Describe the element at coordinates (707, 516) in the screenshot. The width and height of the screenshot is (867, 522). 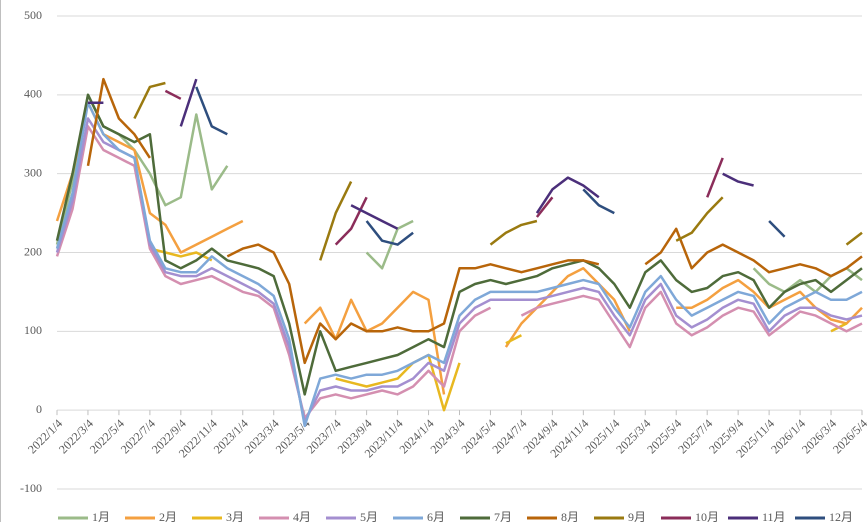
I see `legend-label: 10月` at that location.